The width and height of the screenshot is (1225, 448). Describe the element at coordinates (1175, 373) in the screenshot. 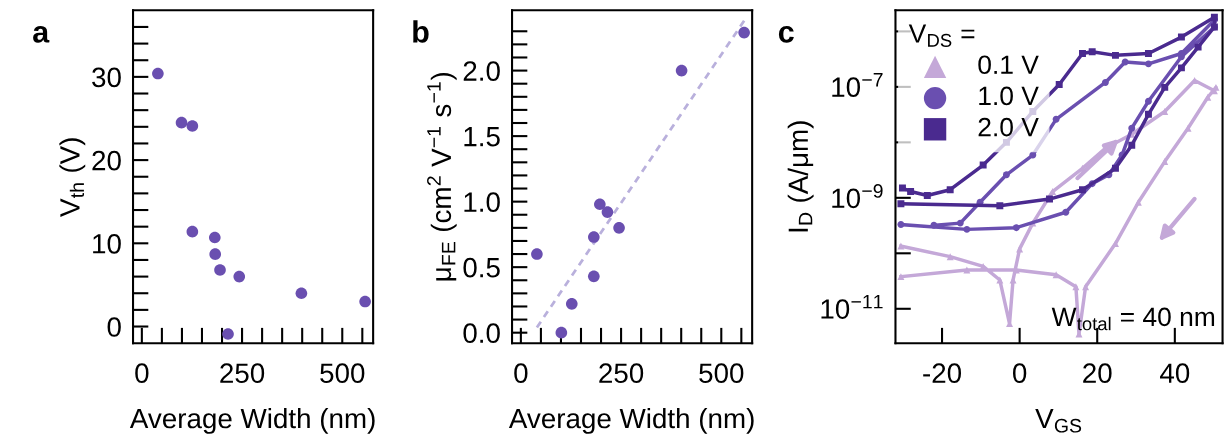

I see `x-tick-label: 40` at that location.